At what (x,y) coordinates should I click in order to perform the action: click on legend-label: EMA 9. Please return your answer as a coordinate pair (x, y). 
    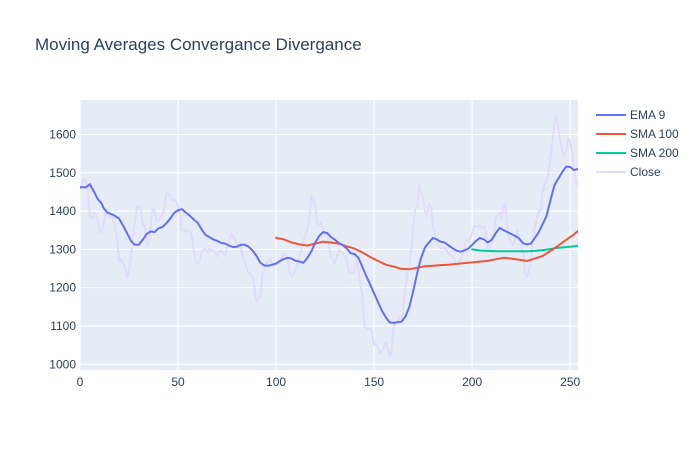
    Looking at the image, I should click on (648, 115).